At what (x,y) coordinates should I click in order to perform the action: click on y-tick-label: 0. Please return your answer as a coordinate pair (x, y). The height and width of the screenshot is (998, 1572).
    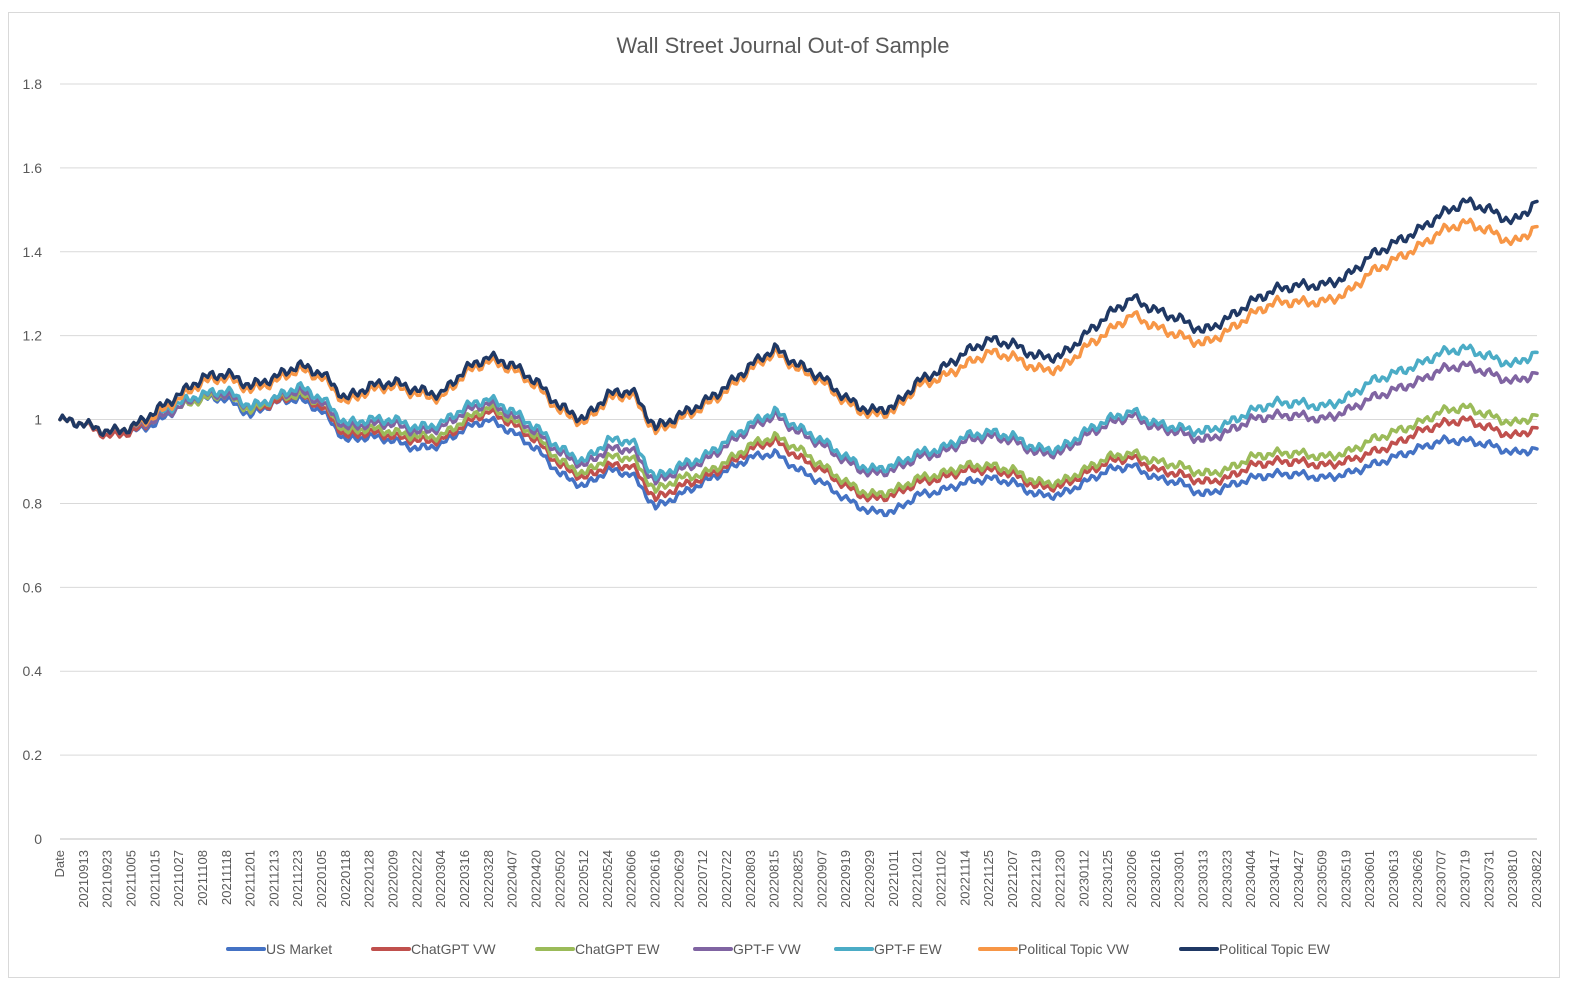
    Looking at the image, I should click on (38, 839).